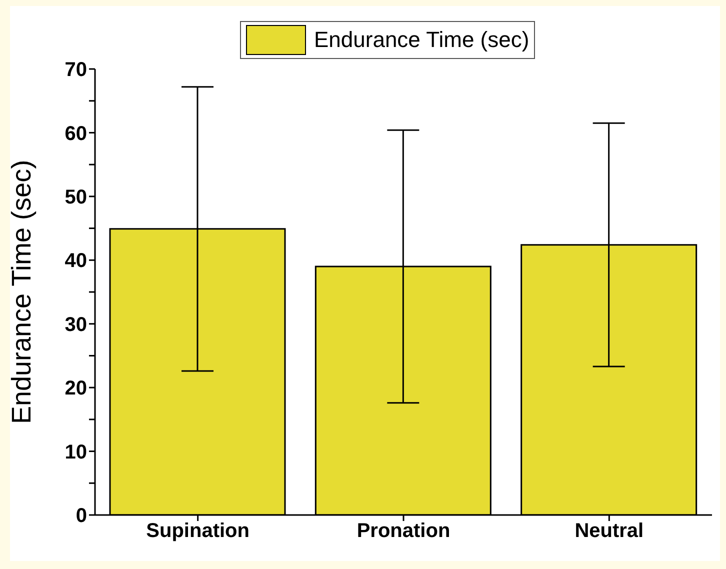 The height and width of the screenshot is (569, 726). Describe the element at coordinates (403, 531) in the screenshot. I see `x-tick-label: Pronation` at that location.